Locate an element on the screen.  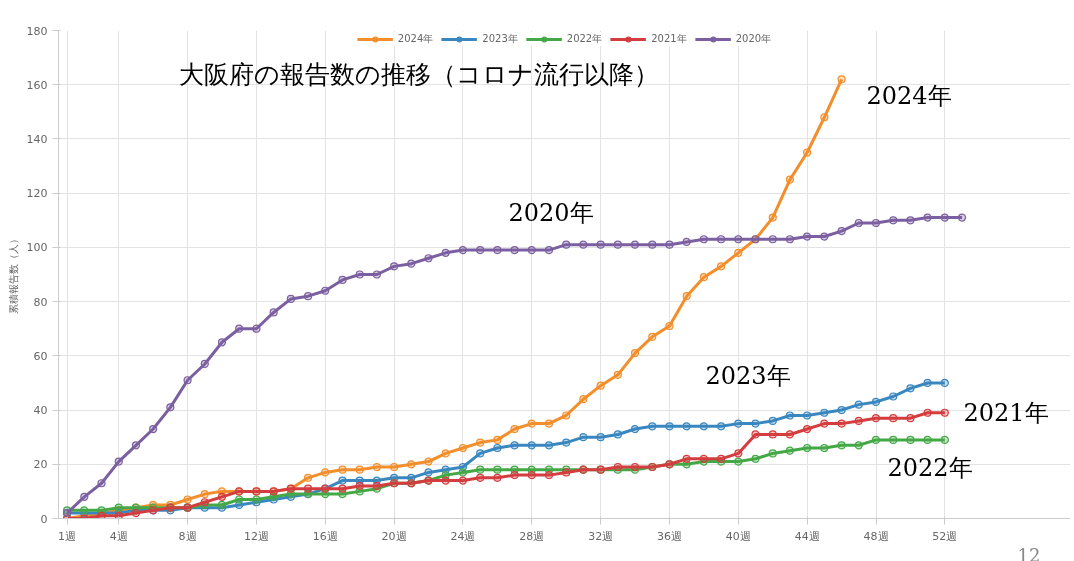
legend-label: 2024年 is located at coordinates (415, 39).